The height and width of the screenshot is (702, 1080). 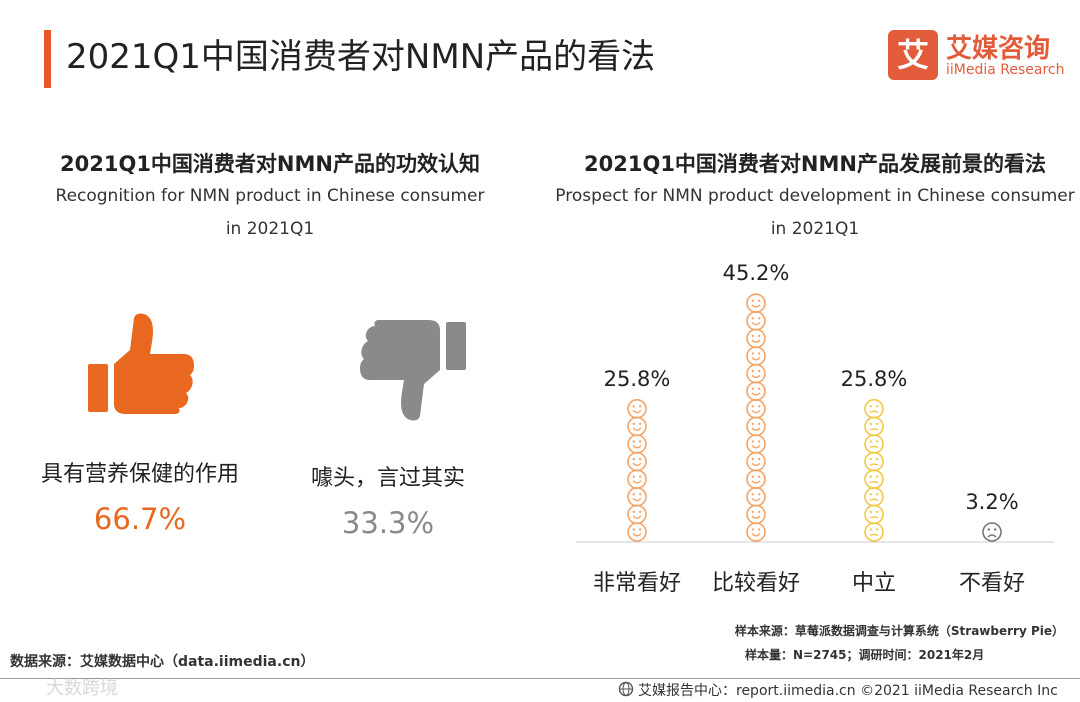 What do you see at coordinates (899, 631) in the screenshot?
I see `sample-source-note: 样本来源：草莓派数据调查与计算系统（Strawberry Pie）` at bounding box center [899, 631].